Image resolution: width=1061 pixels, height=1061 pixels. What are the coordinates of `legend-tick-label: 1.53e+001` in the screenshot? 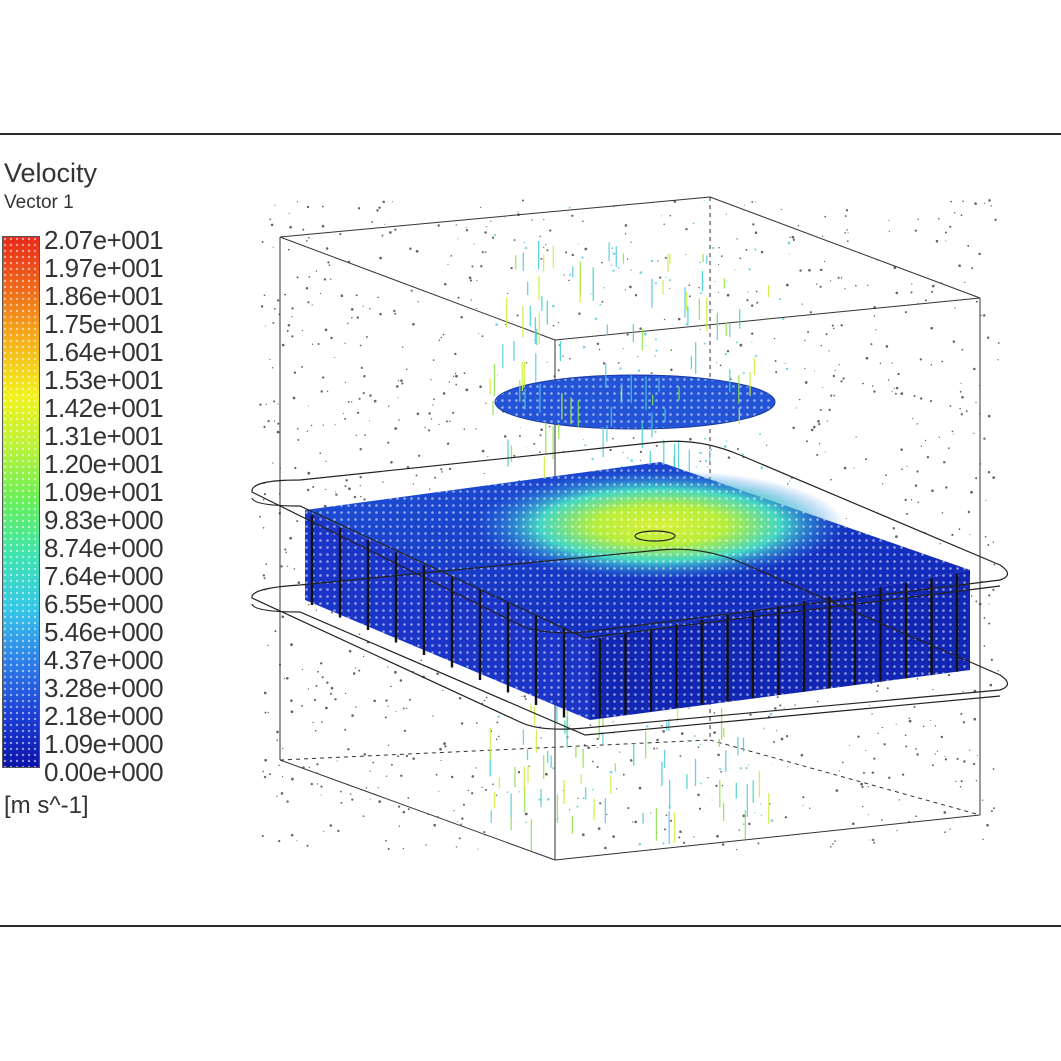 It's located at (104, 380).